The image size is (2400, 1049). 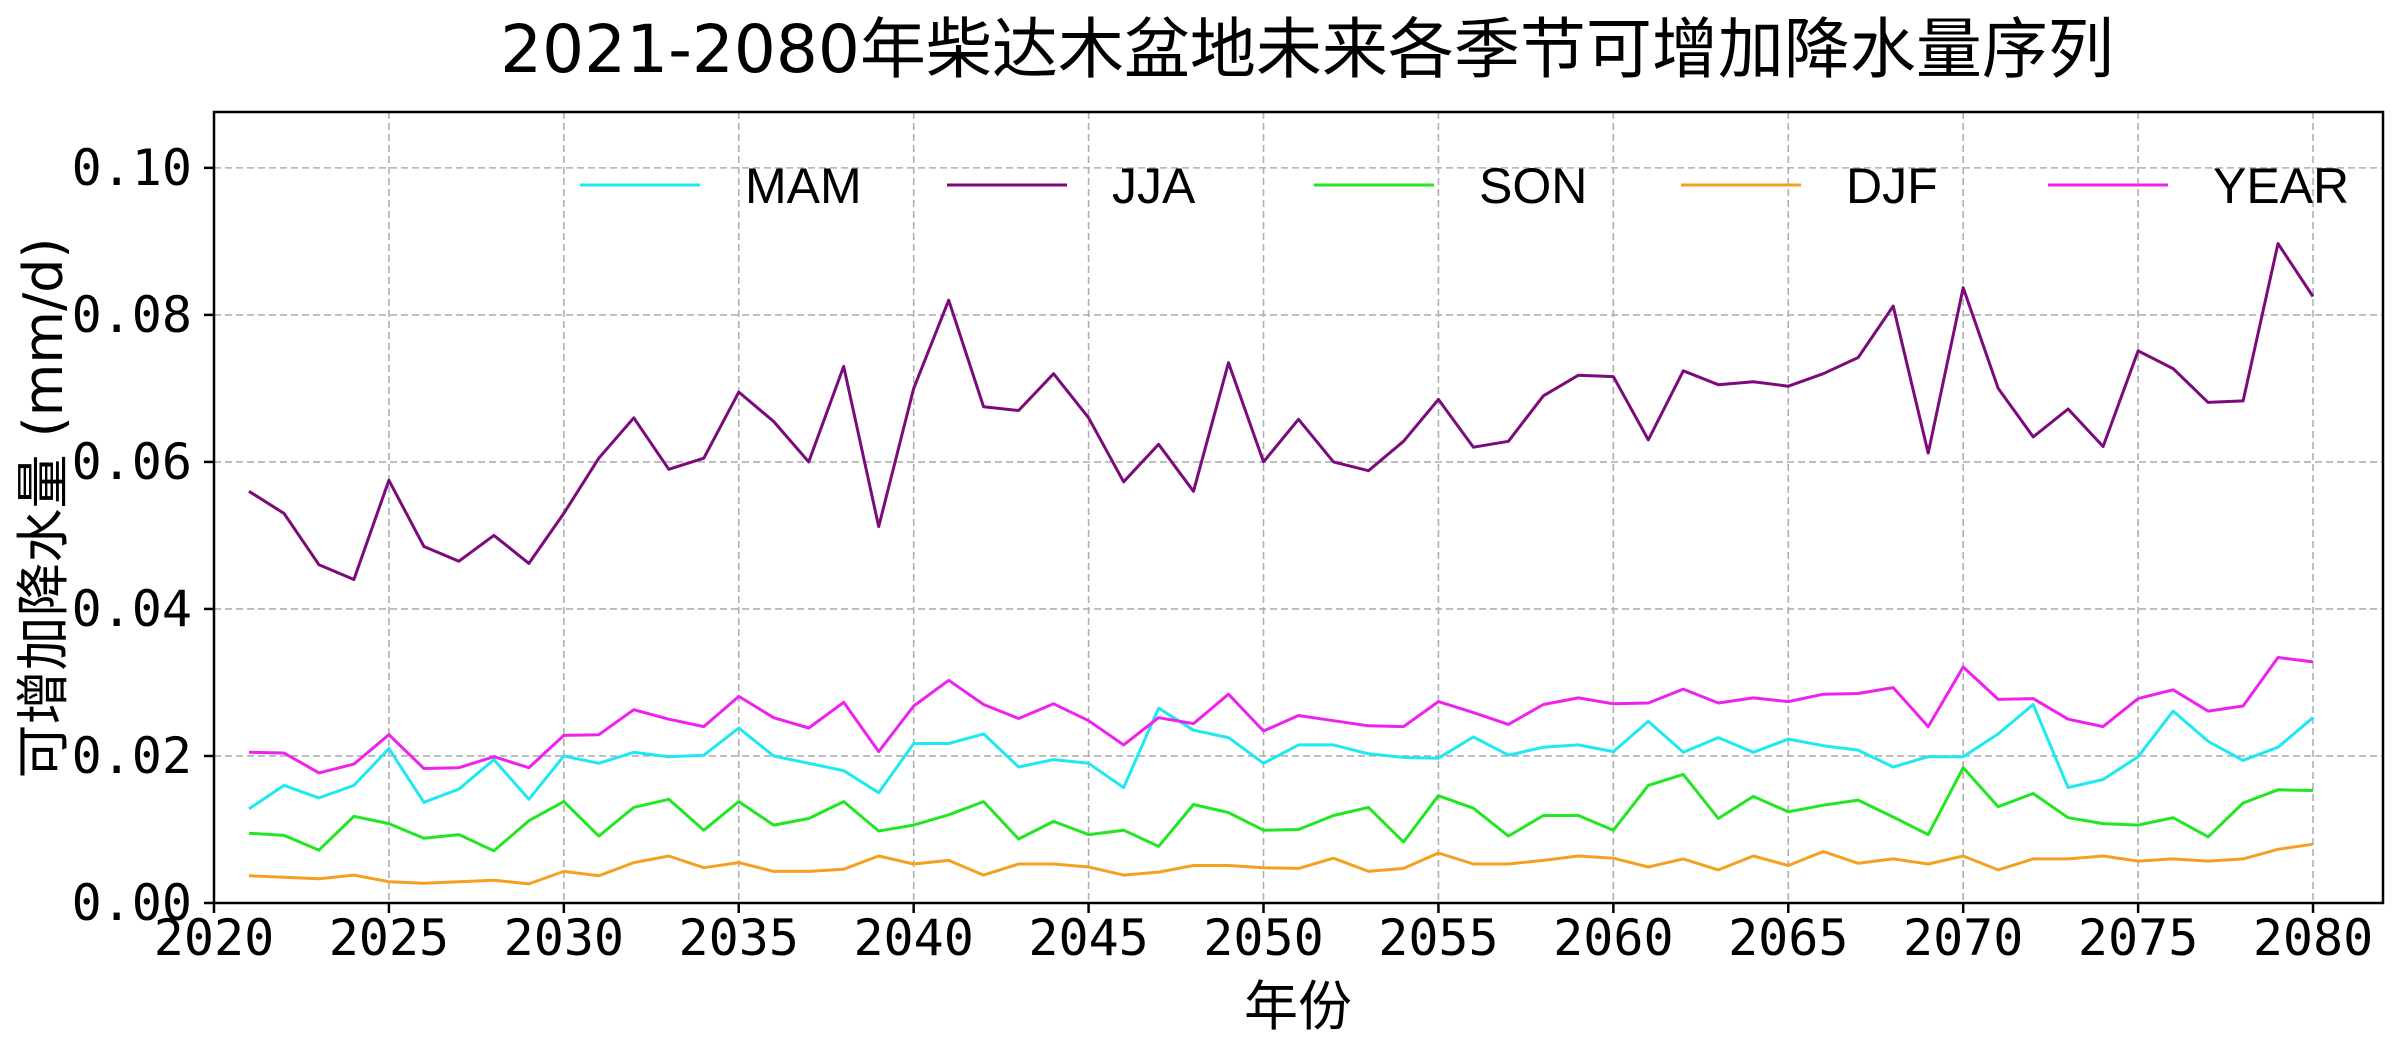 I want to click on x-tick-label: 2040, so click(x=913, y=938).